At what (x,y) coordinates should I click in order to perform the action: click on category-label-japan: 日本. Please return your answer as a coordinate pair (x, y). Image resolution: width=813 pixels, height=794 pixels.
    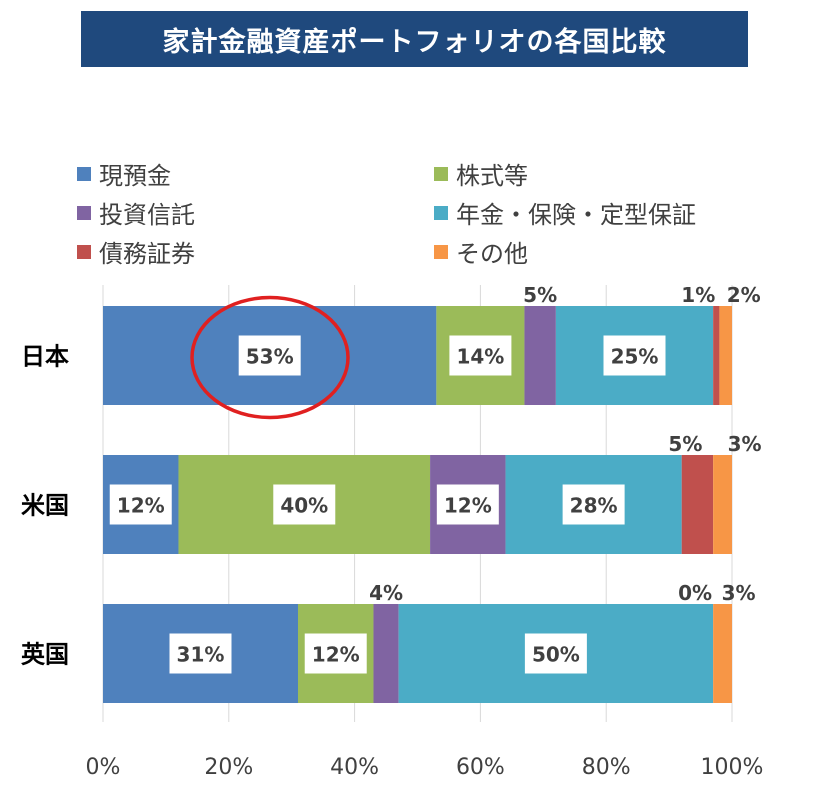
    Looking at the image, I should click on (45, 357).